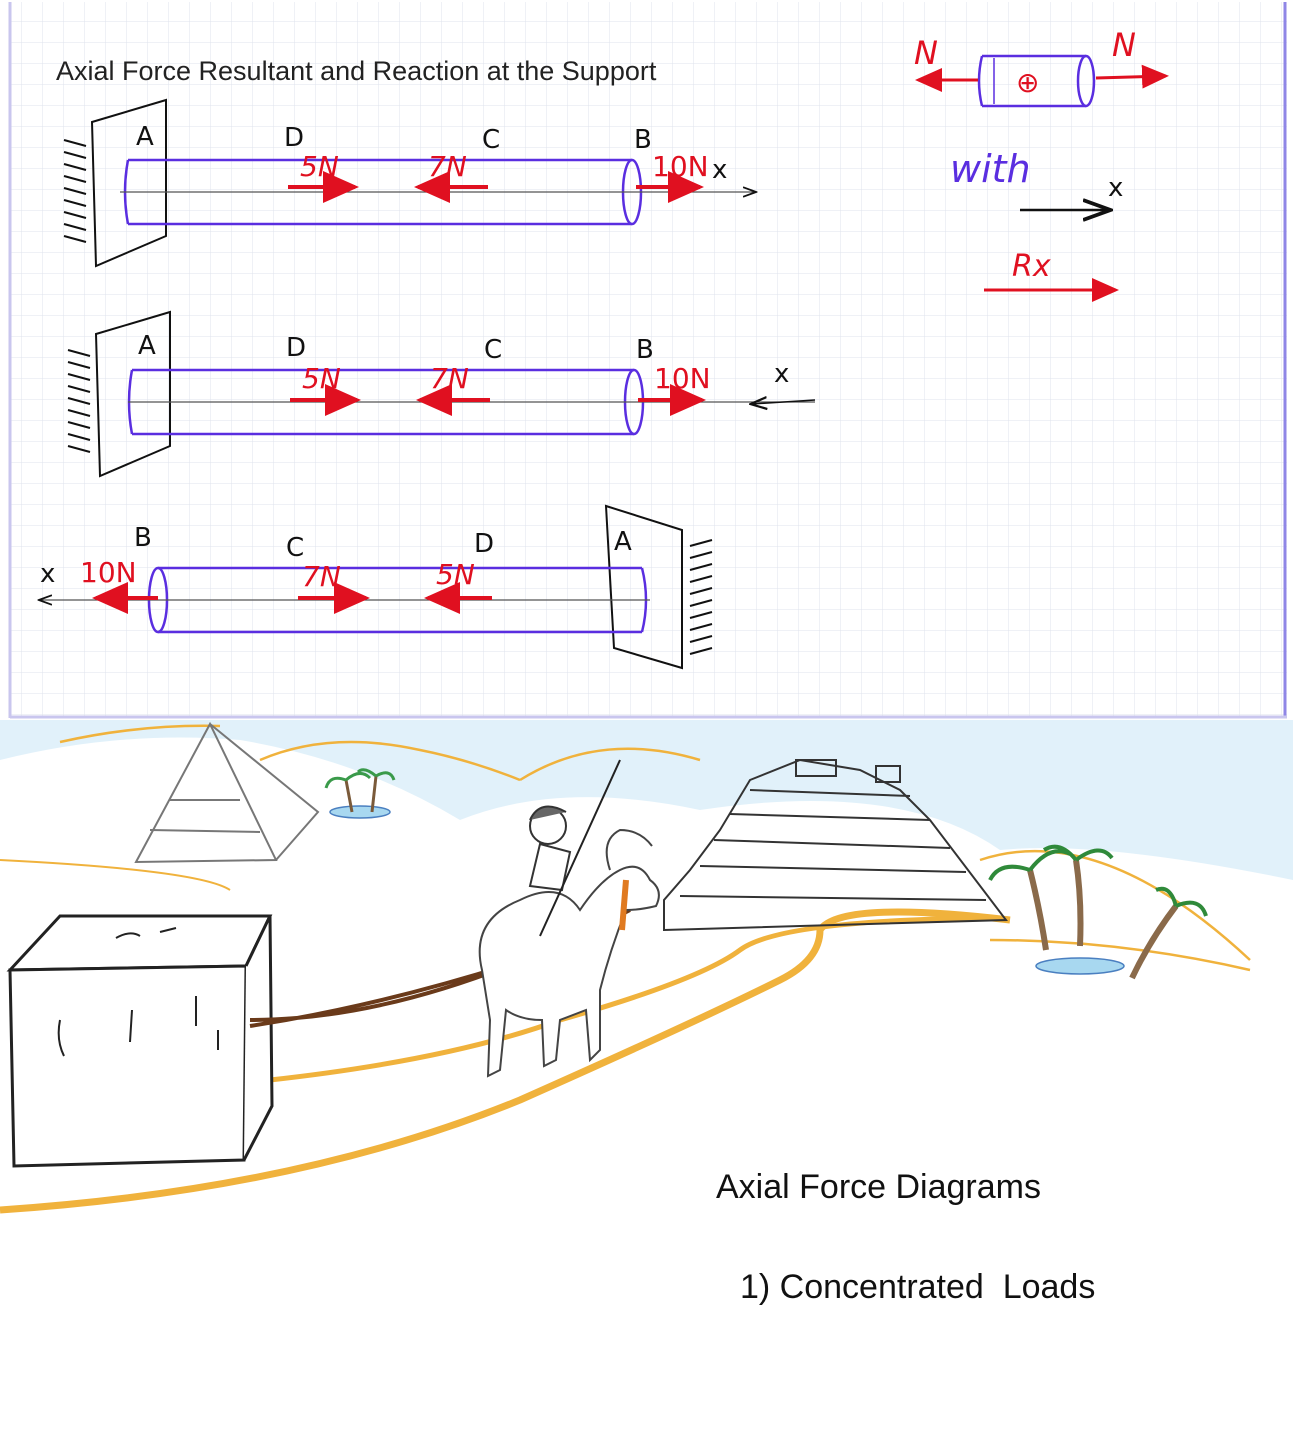 Image resolution: width=1293 pixels, height=1444 pixels. Describe the element at coordinates (646, 800) in the screenshot. I see `sky` at that location.